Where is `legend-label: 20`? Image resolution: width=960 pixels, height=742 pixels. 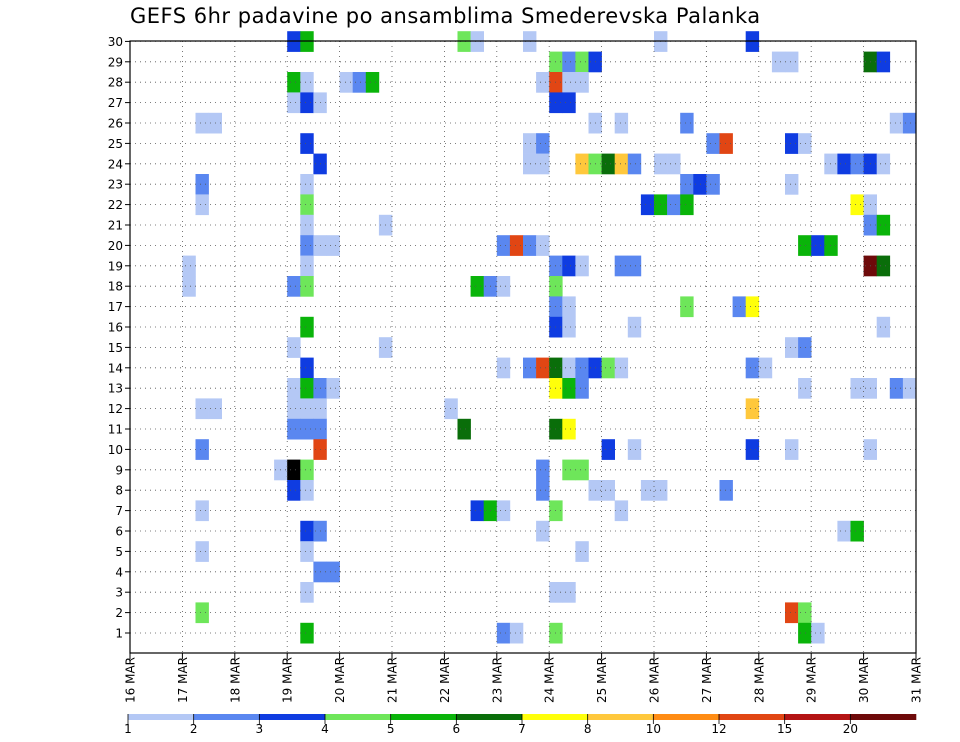
legend-label: 20 is located at coordinates (850, 729).